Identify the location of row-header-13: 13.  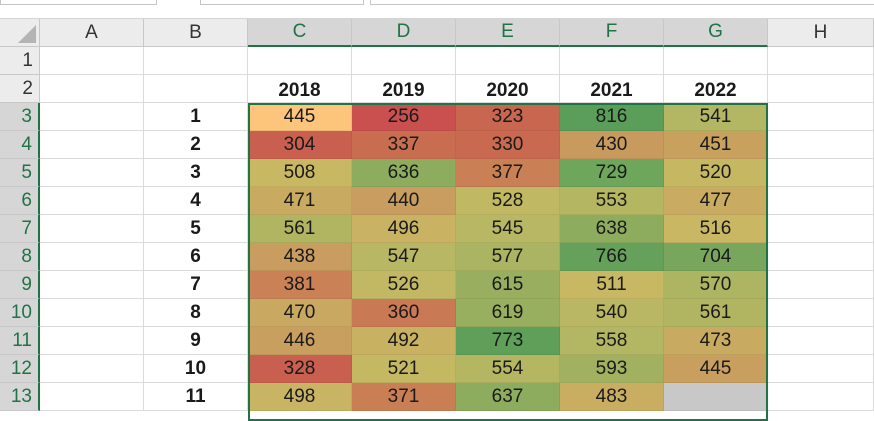
(20, 397).